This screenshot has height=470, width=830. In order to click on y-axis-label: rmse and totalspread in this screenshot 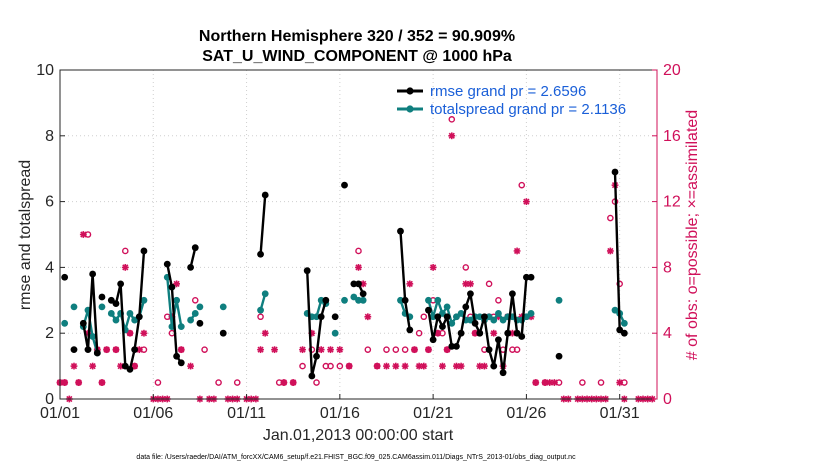, I will do `click(25, 235)`.